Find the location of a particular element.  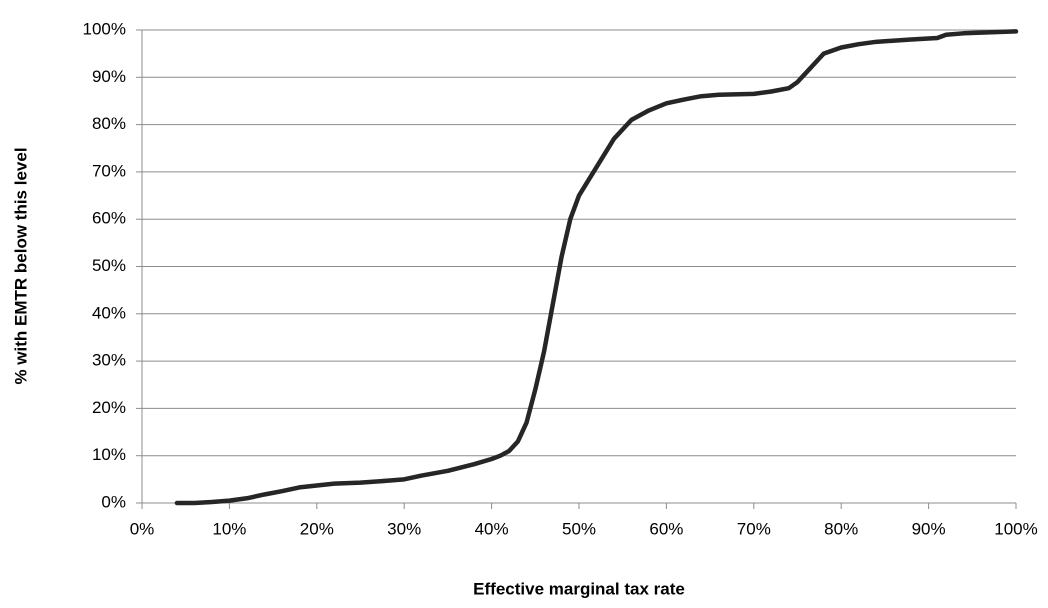

x-tick-label: 100% is located at coordinates (1015, 528).